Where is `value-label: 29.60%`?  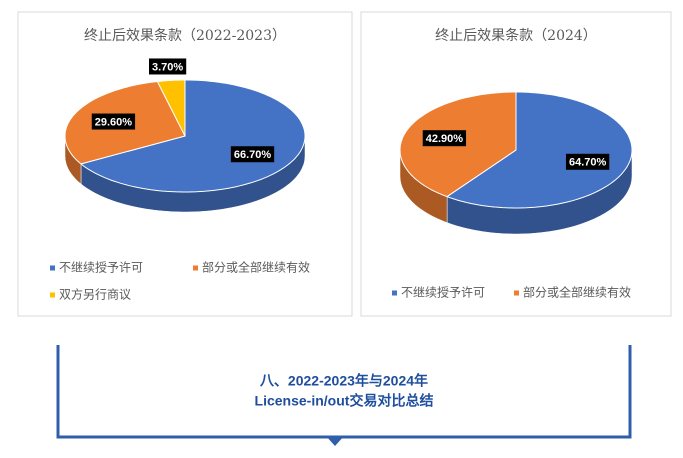 value-label: 29.60% is located at coordinates (114, 122).